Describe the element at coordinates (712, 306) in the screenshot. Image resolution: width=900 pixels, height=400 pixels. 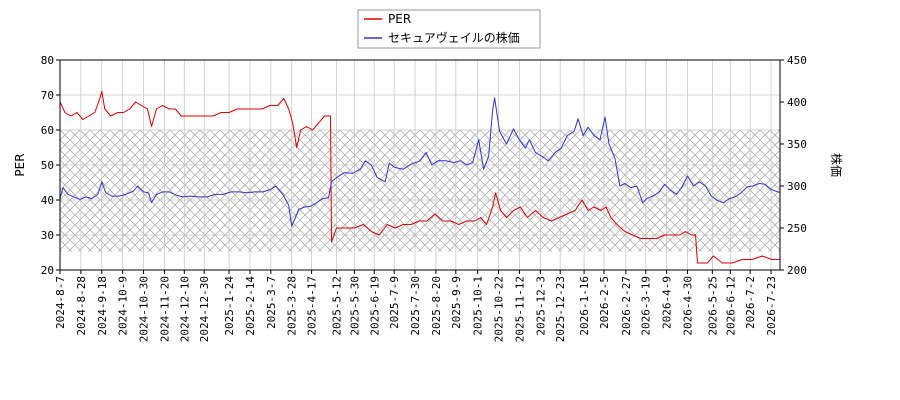
I see `x-tick-label: 2026-5-25` at that location.